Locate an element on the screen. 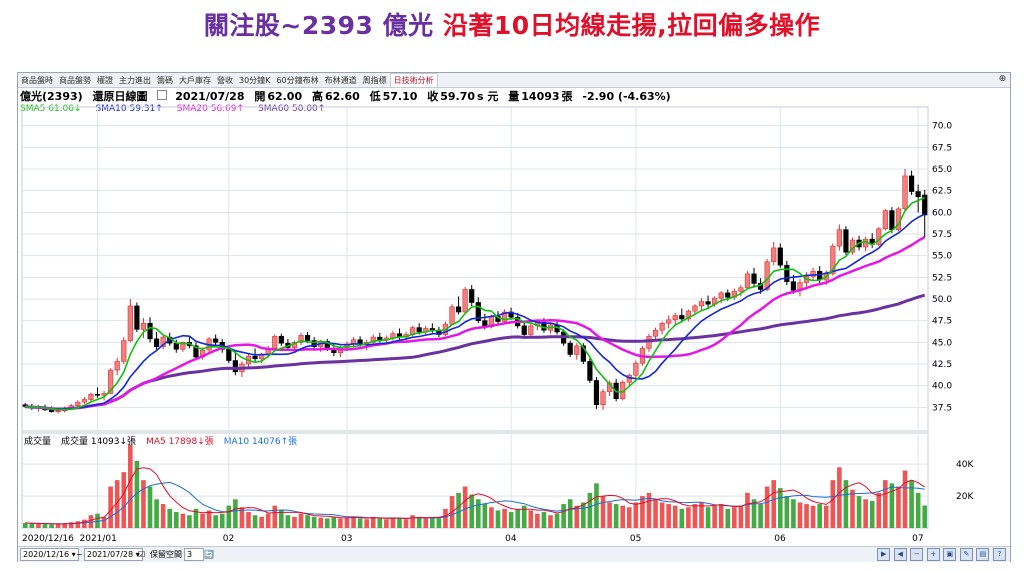  tab-item: 30分鐘K is located at coordinates (255, 80).